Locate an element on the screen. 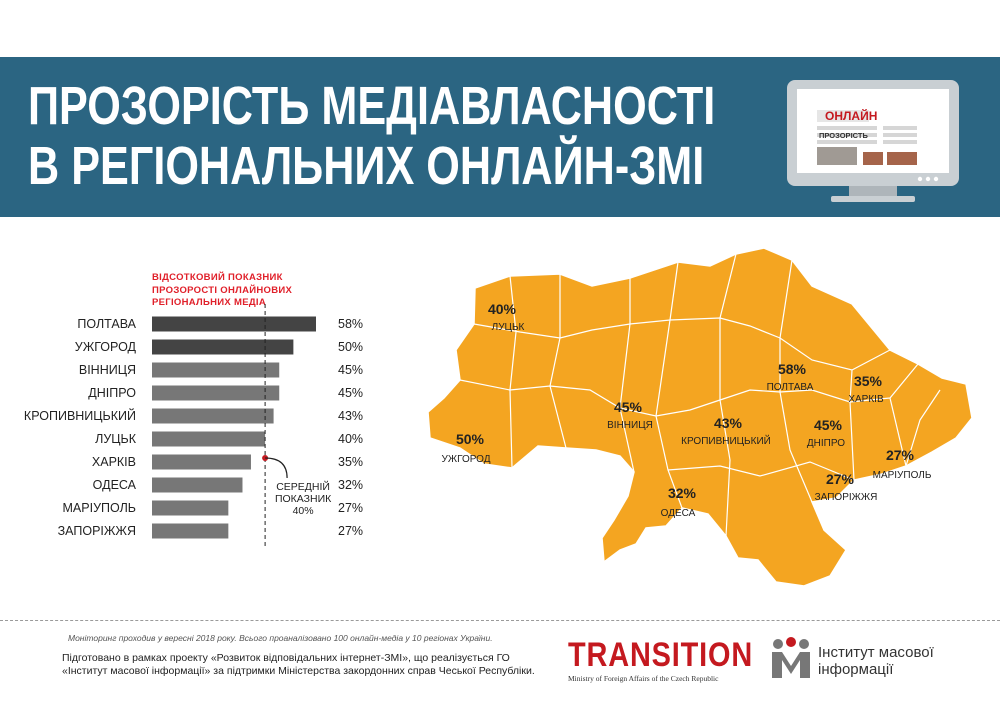  map-city-poltava: ПОЛТАВА is located at coordinates (790, 387).